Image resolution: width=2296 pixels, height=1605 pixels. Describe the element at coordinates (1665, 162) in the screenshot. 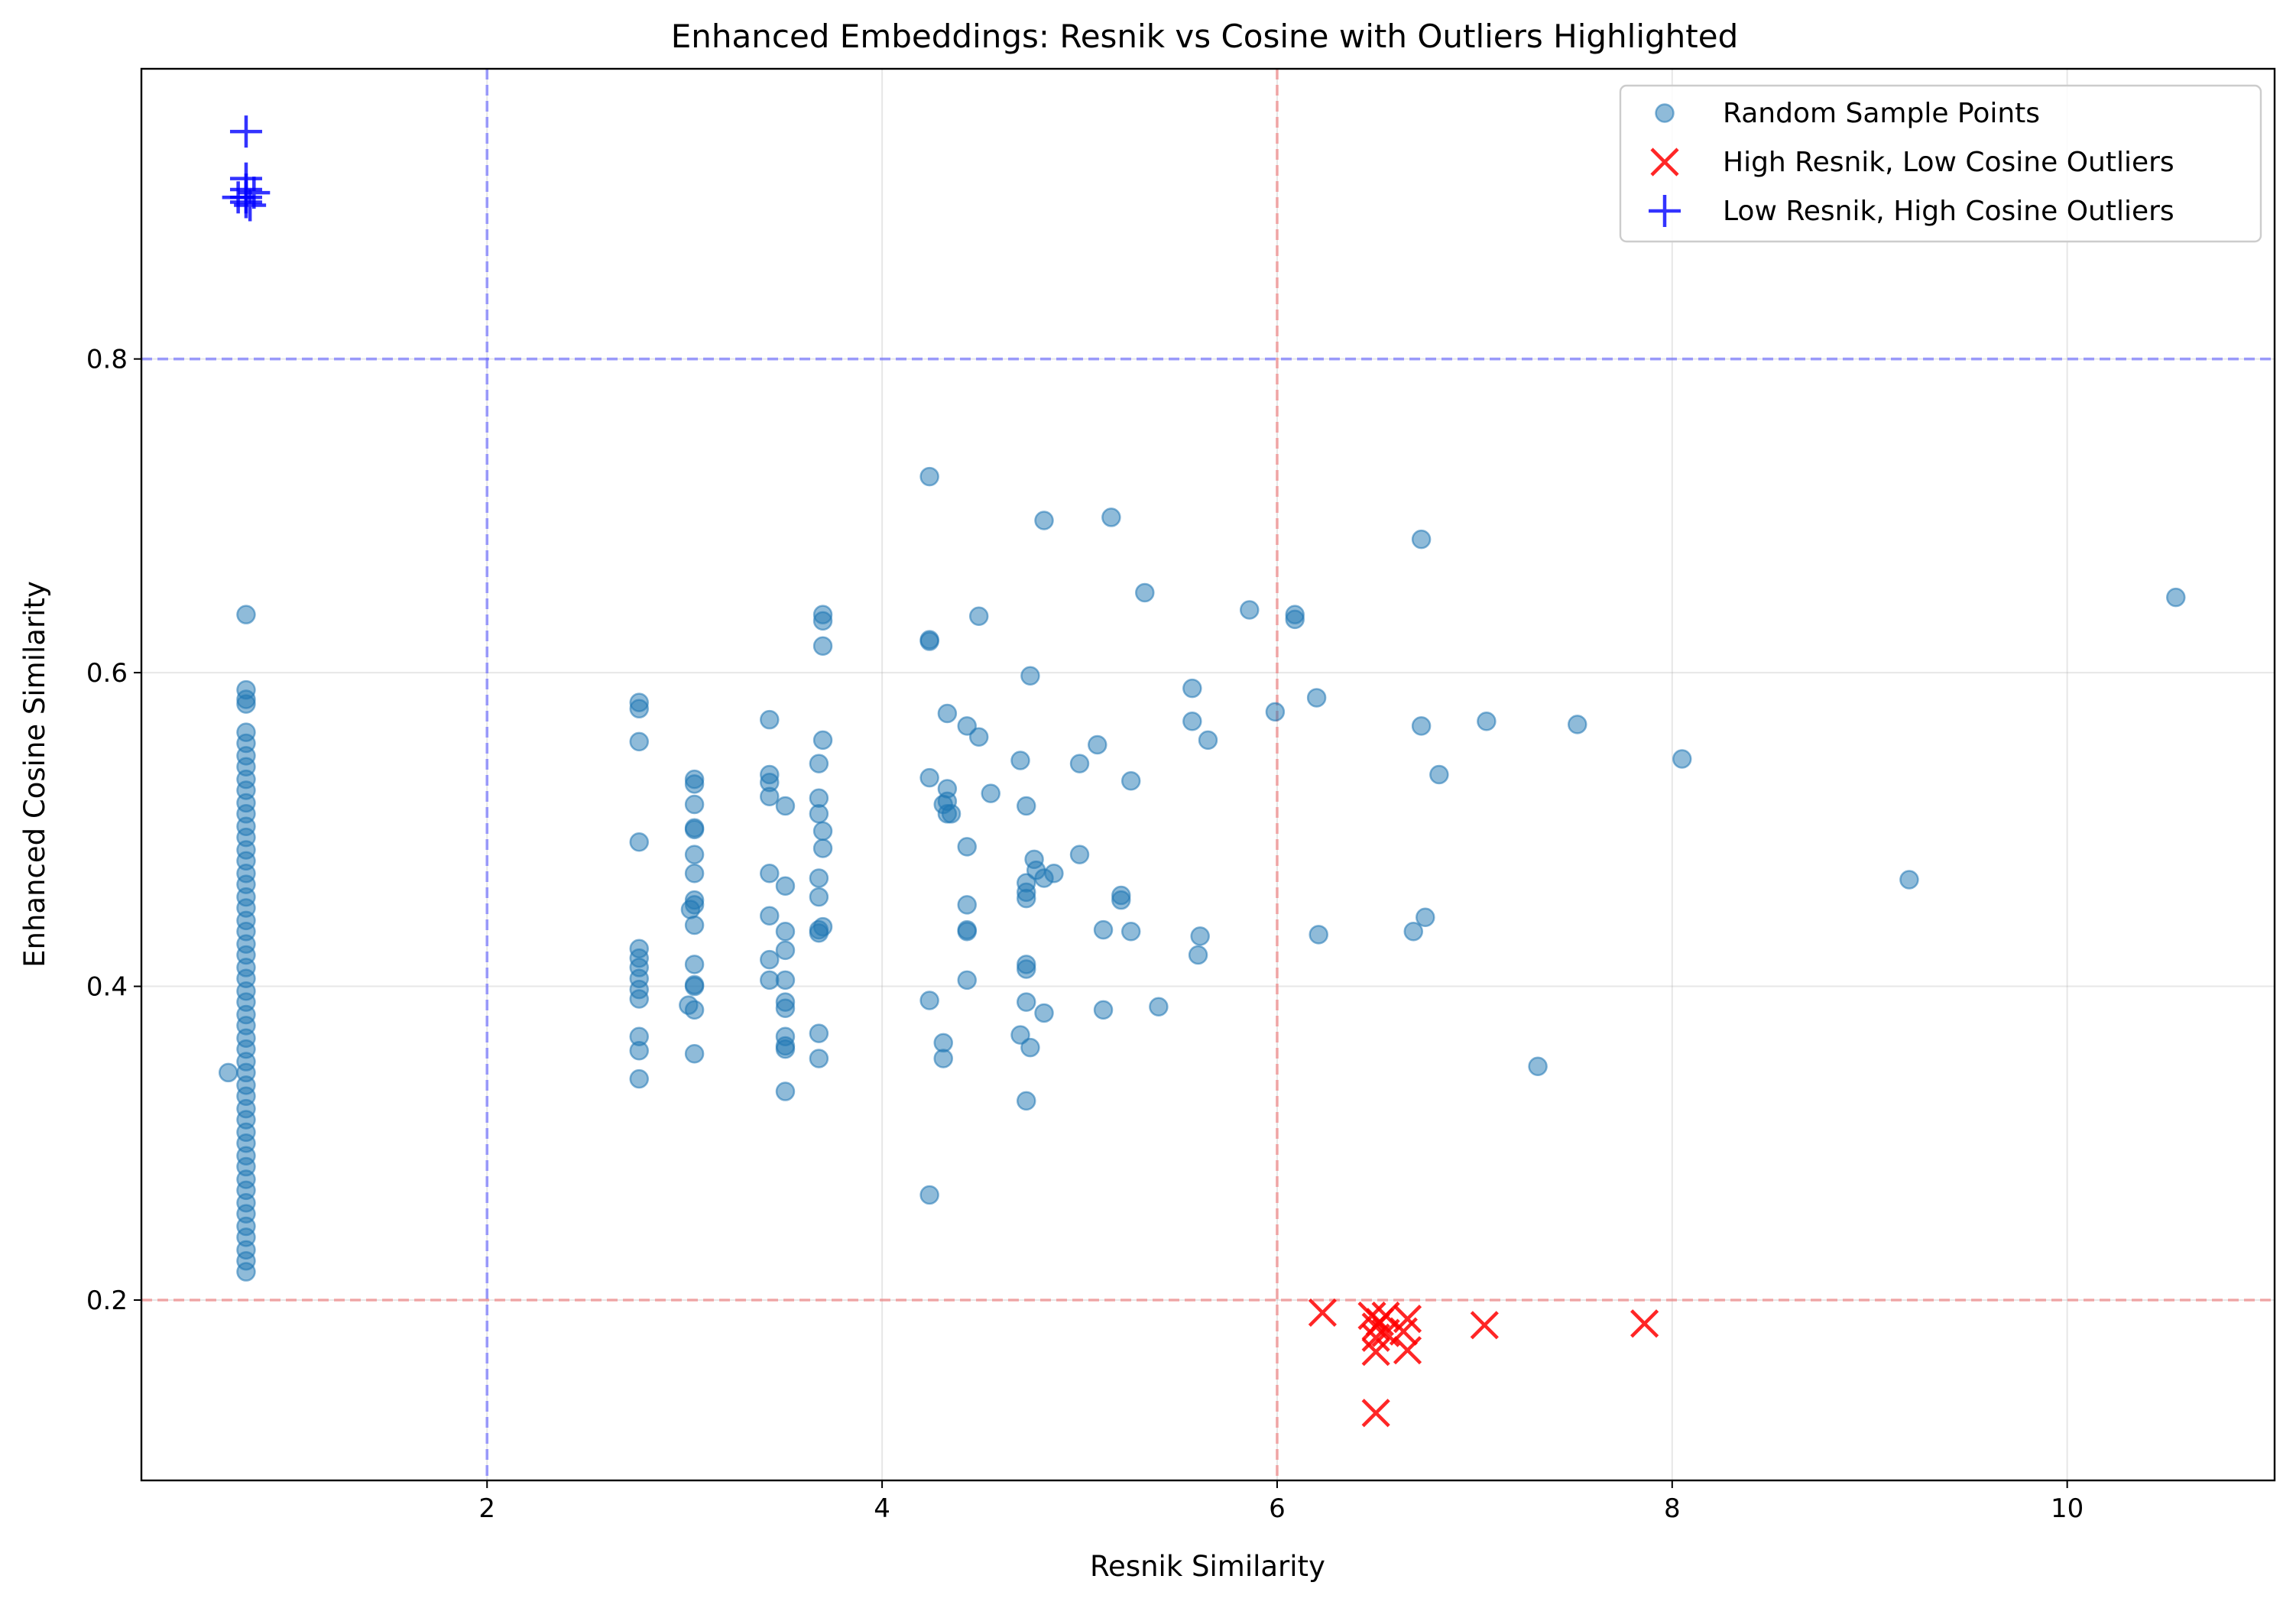

I see `legend-symbol` at that location.